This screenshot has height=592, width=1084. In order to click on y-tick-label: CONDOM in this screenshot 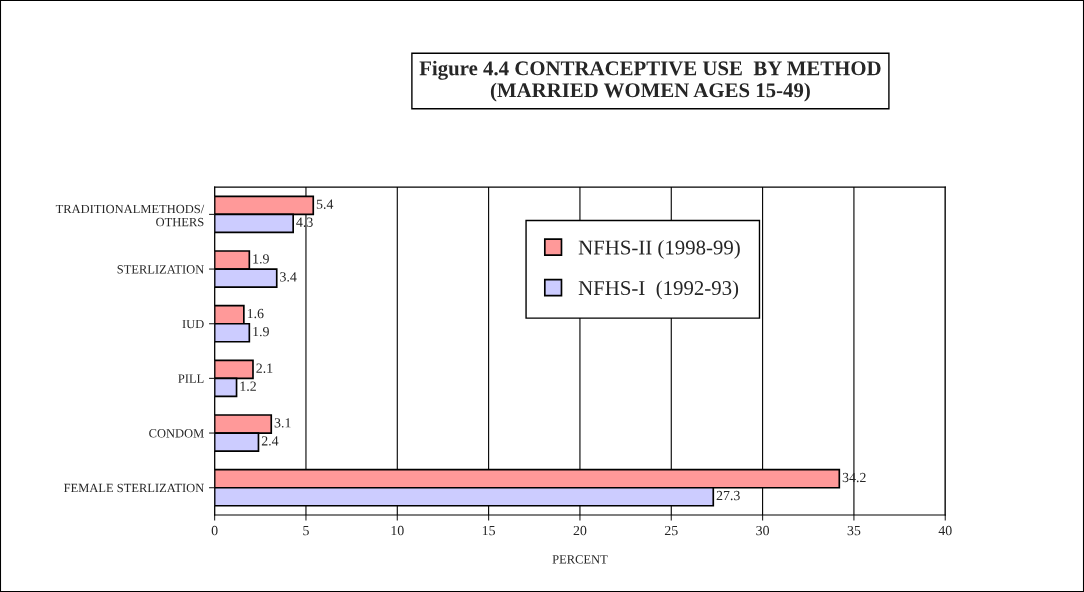, I will do `click(176, 433)`.